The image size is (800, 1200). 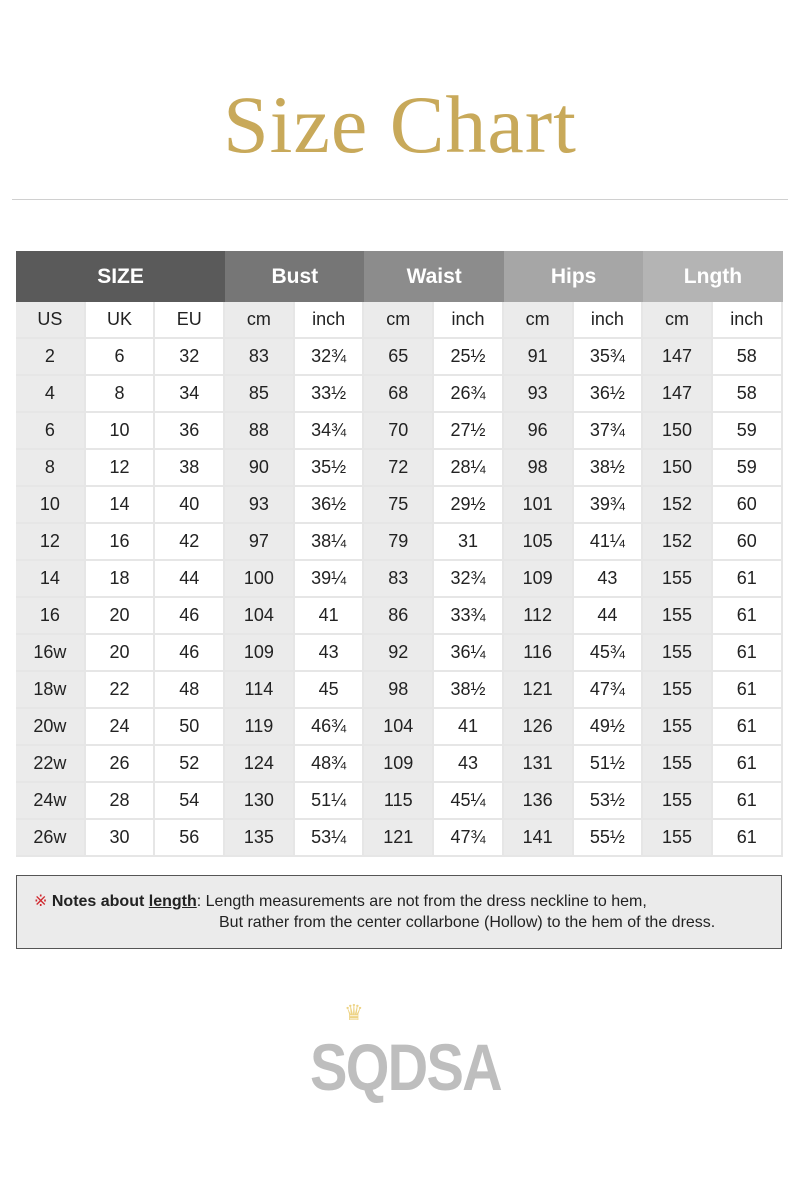 What do you see at coordinates (608, 801) in the screenshot?
I see `table-cell: 53½` at bounding box center [608, 801].